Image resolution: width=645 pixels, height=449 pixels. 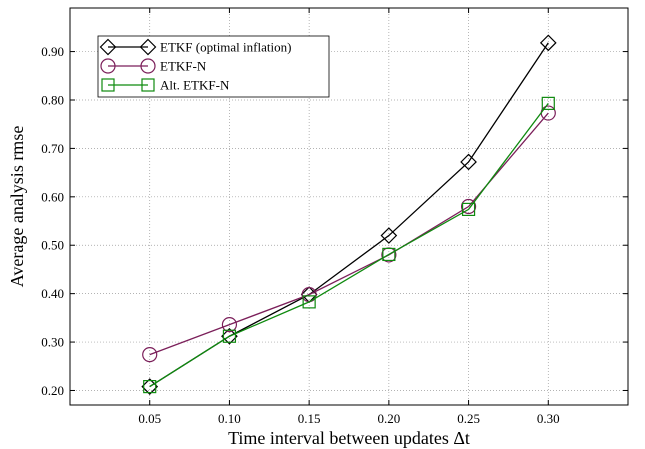 I want to click on y-tick-label: 0.60, so click(x=52, y=196).